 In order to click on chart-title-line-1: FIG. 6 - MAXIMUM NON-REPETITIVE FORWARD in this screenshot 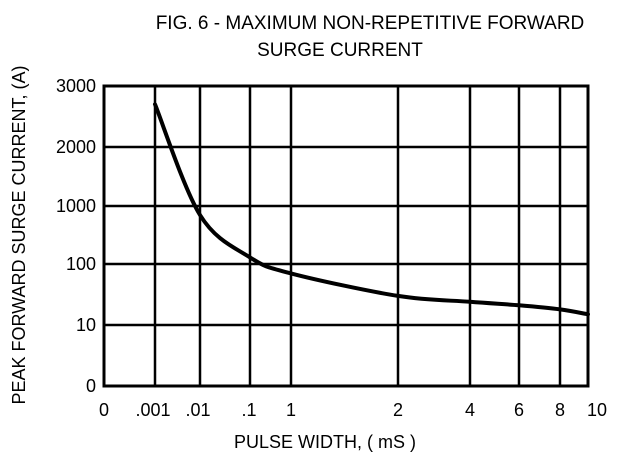, I will do `click(370, 23)`.